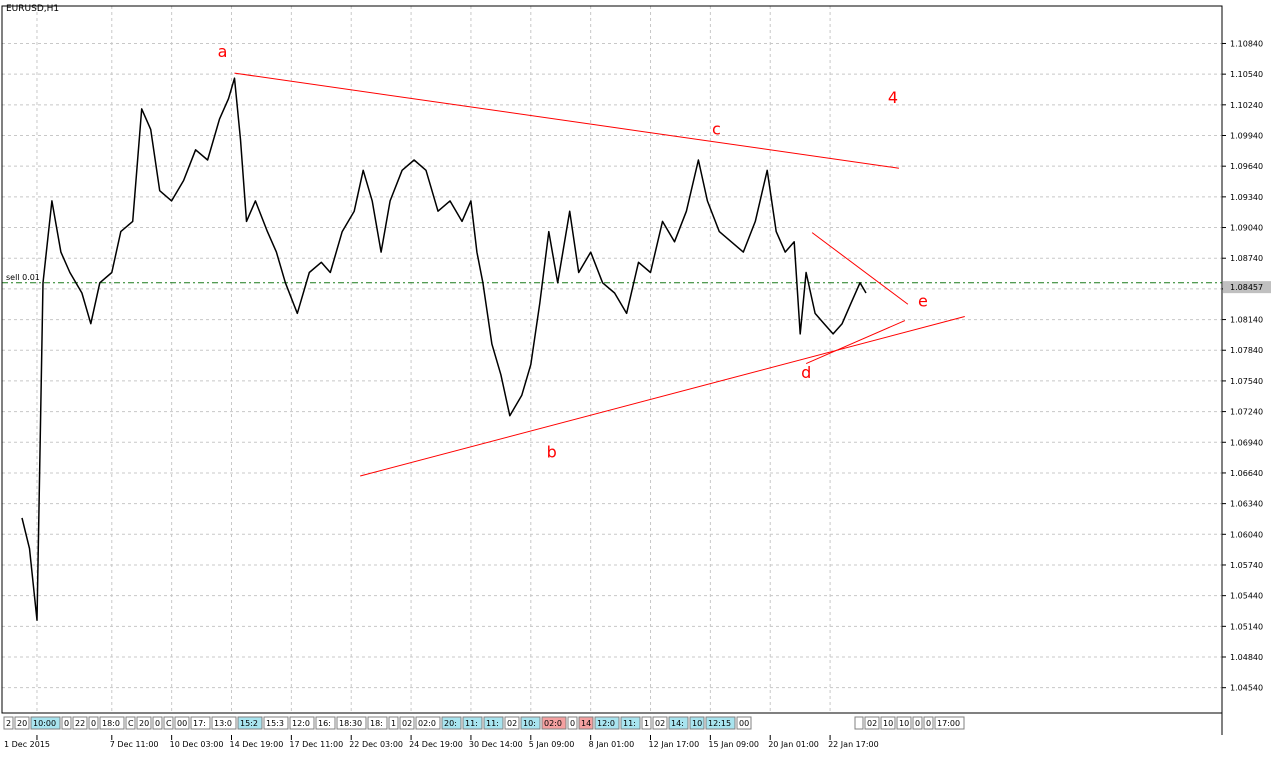 This screenshot has width=1276, height=759. I want to click on time-chip-label: 12:15, so click(719, 723).